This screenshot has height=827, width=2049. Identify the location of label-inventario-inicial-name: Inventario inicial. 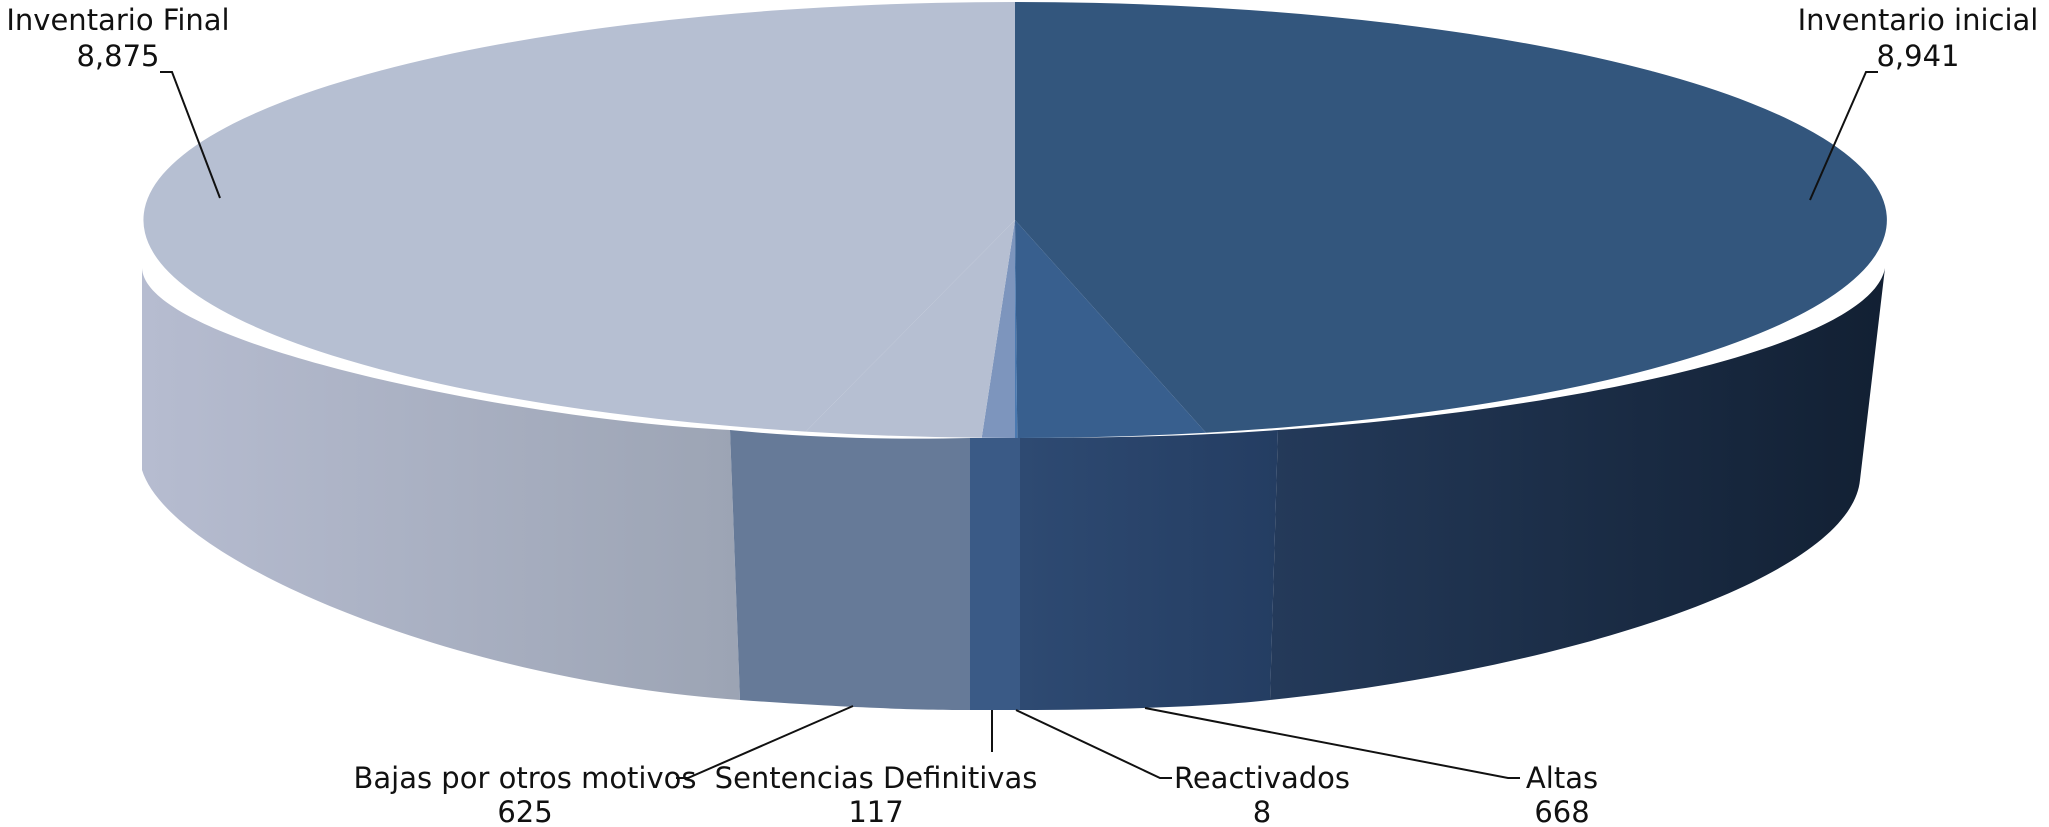
(1918, 20).